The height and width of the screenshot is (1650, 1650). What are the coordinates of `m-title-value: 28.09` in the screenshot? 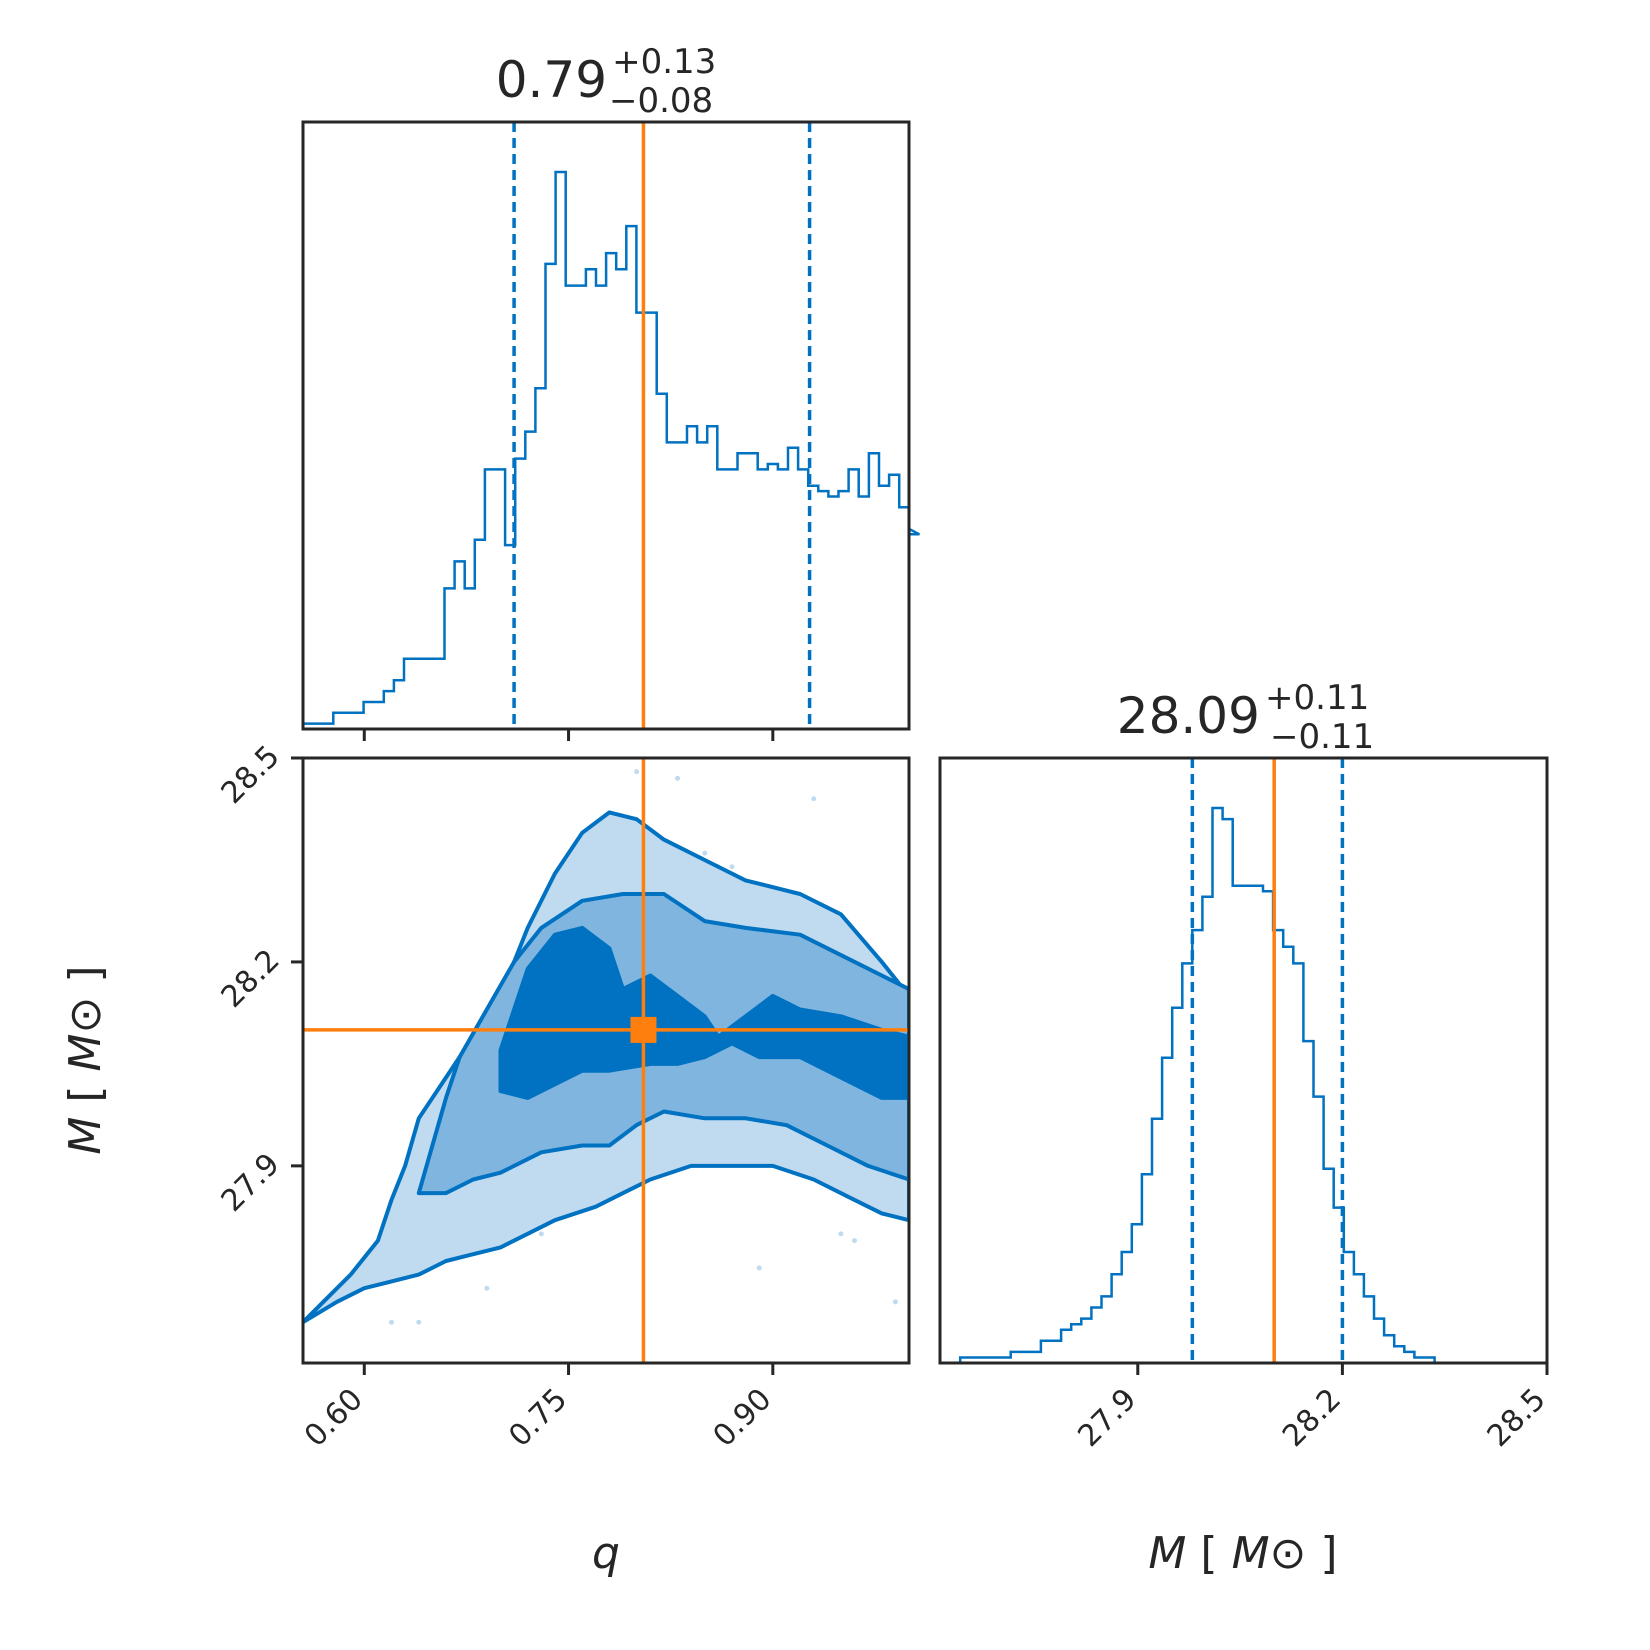 It's located at (1188, 716).